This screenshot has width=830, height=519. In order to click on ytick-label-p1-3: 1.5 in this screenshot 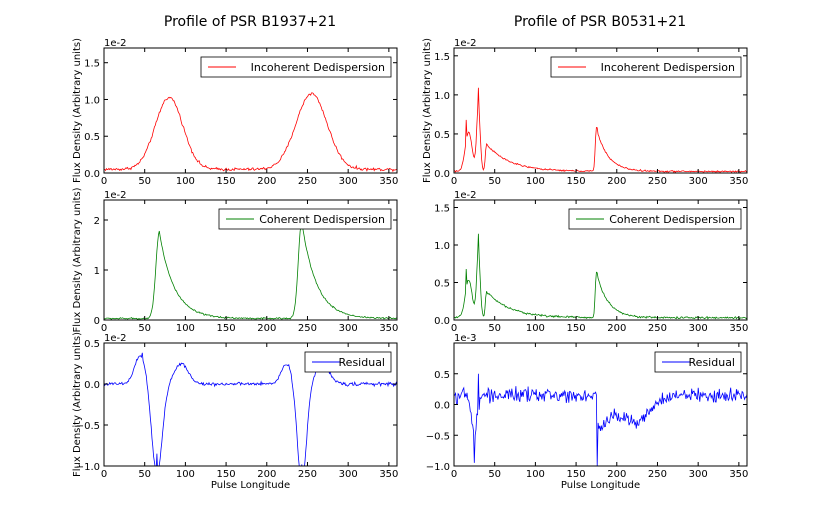, I will do `click(92, 64)`.